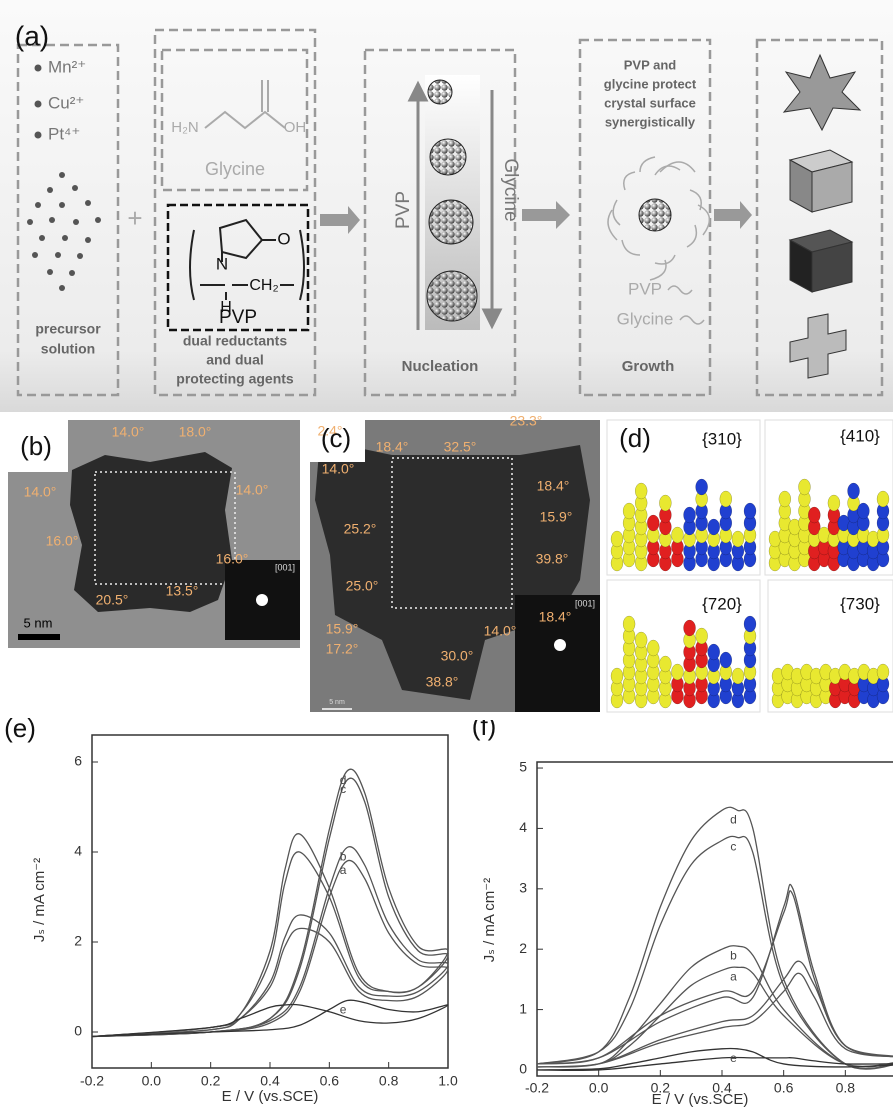 Image resolution: width=893 pixels, height=1107 pixels. I want to click on arrow-label: Glycine, so click(510, 189).